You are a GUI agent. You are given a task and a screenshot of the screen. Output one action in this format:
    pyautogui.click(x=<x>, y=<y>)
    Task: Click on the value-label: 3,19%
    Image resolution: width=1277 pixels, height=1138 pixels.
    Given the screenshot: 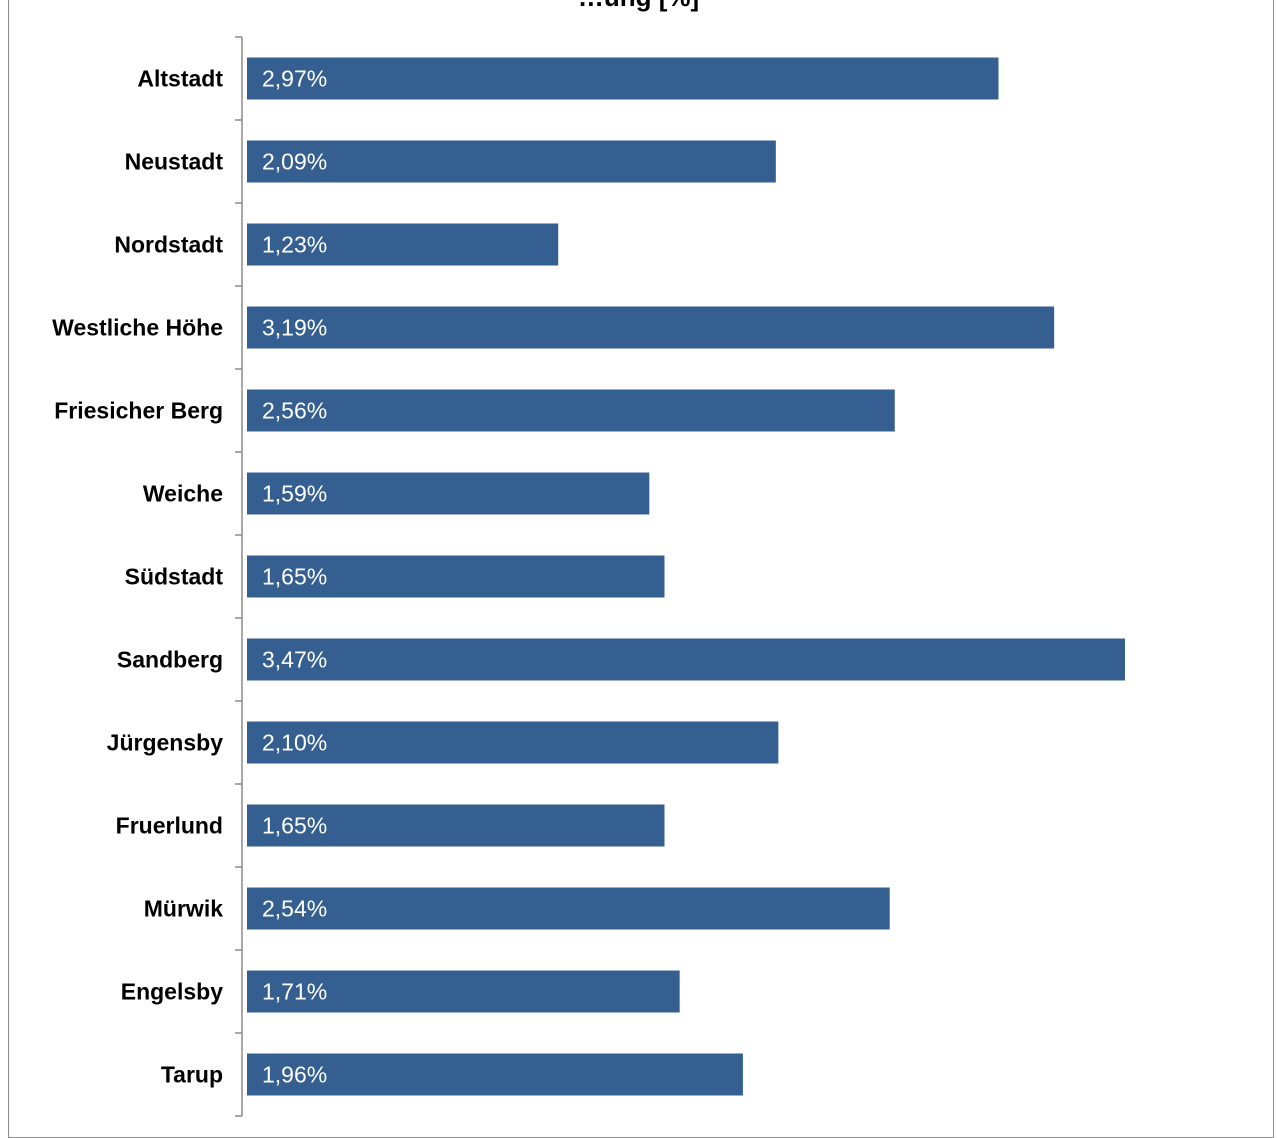 What is the action you would take?
    pyautogui.click(x=294, y=328)
    